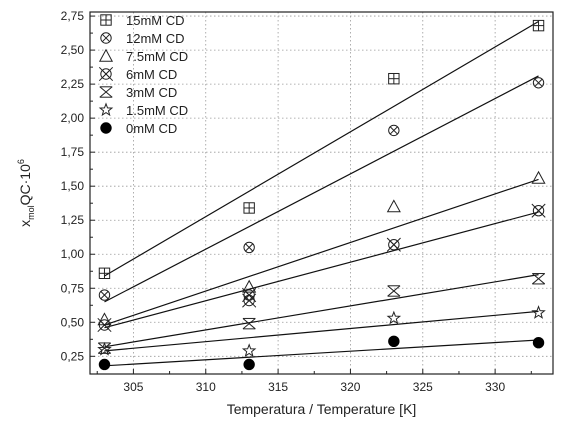 This screenshot has width=563, height=426. Describe the element at coordinates (73, 288) in the screenshot. I see `y-tick-label: 0,75` at that location.